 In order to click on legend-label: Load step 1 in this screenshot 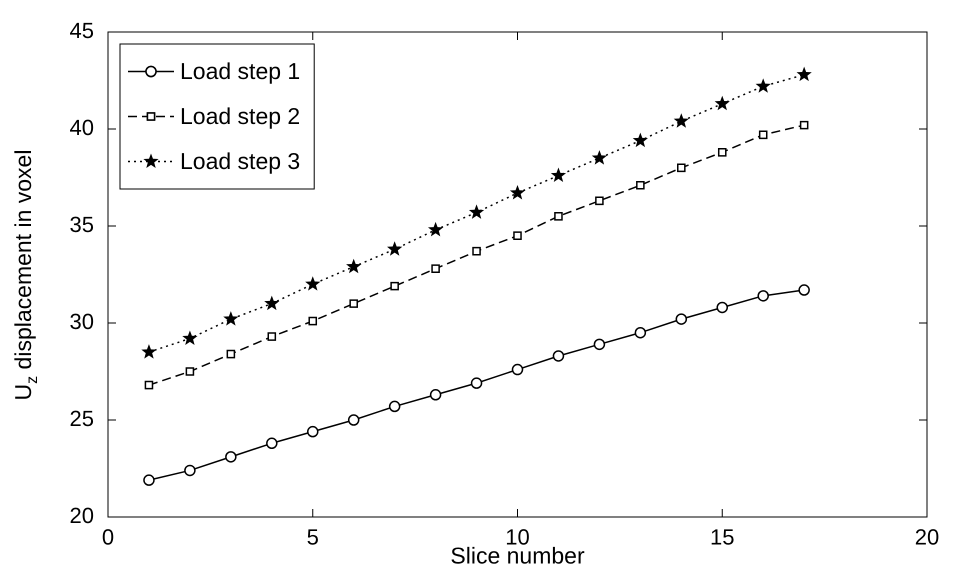, I will do `click(240, 71)`.